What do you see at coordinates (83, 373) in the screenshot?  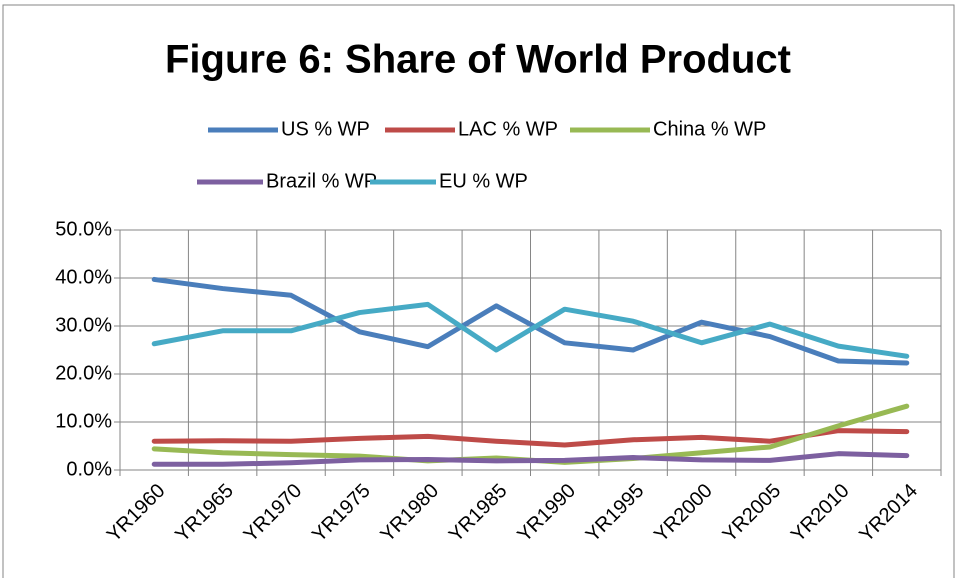 I see `y-tick-label: 20.0%` at bounding box center [83, 373].